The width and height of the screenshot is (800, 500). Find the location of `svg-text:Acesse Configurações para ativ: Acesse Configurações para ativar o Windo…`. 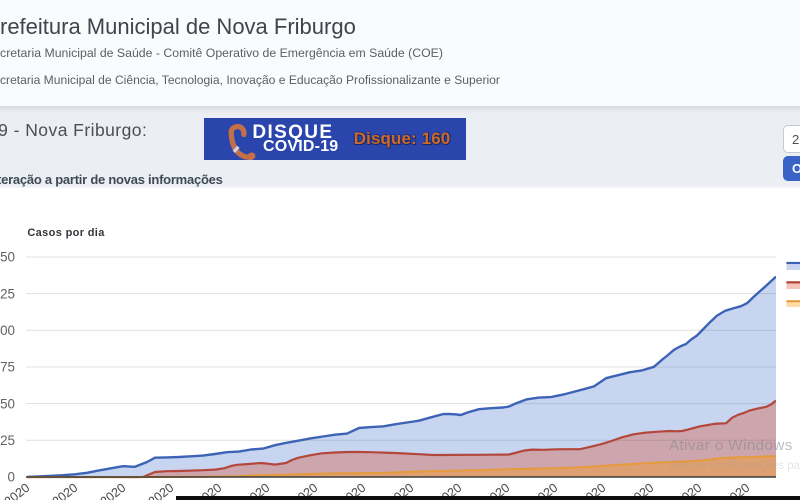

svg-text:Acesse Configurações para ativ: Acesse Configurações para ativar o Windo… is located at coordinates (734, 466).